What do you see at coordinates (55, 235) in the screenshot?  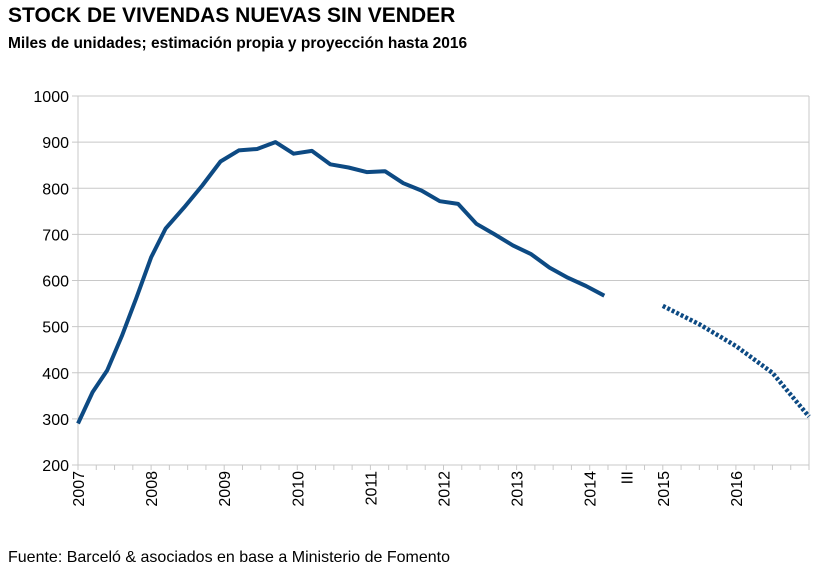 I see `y-tick-label-700: 700` at bounding box center [55, 235].